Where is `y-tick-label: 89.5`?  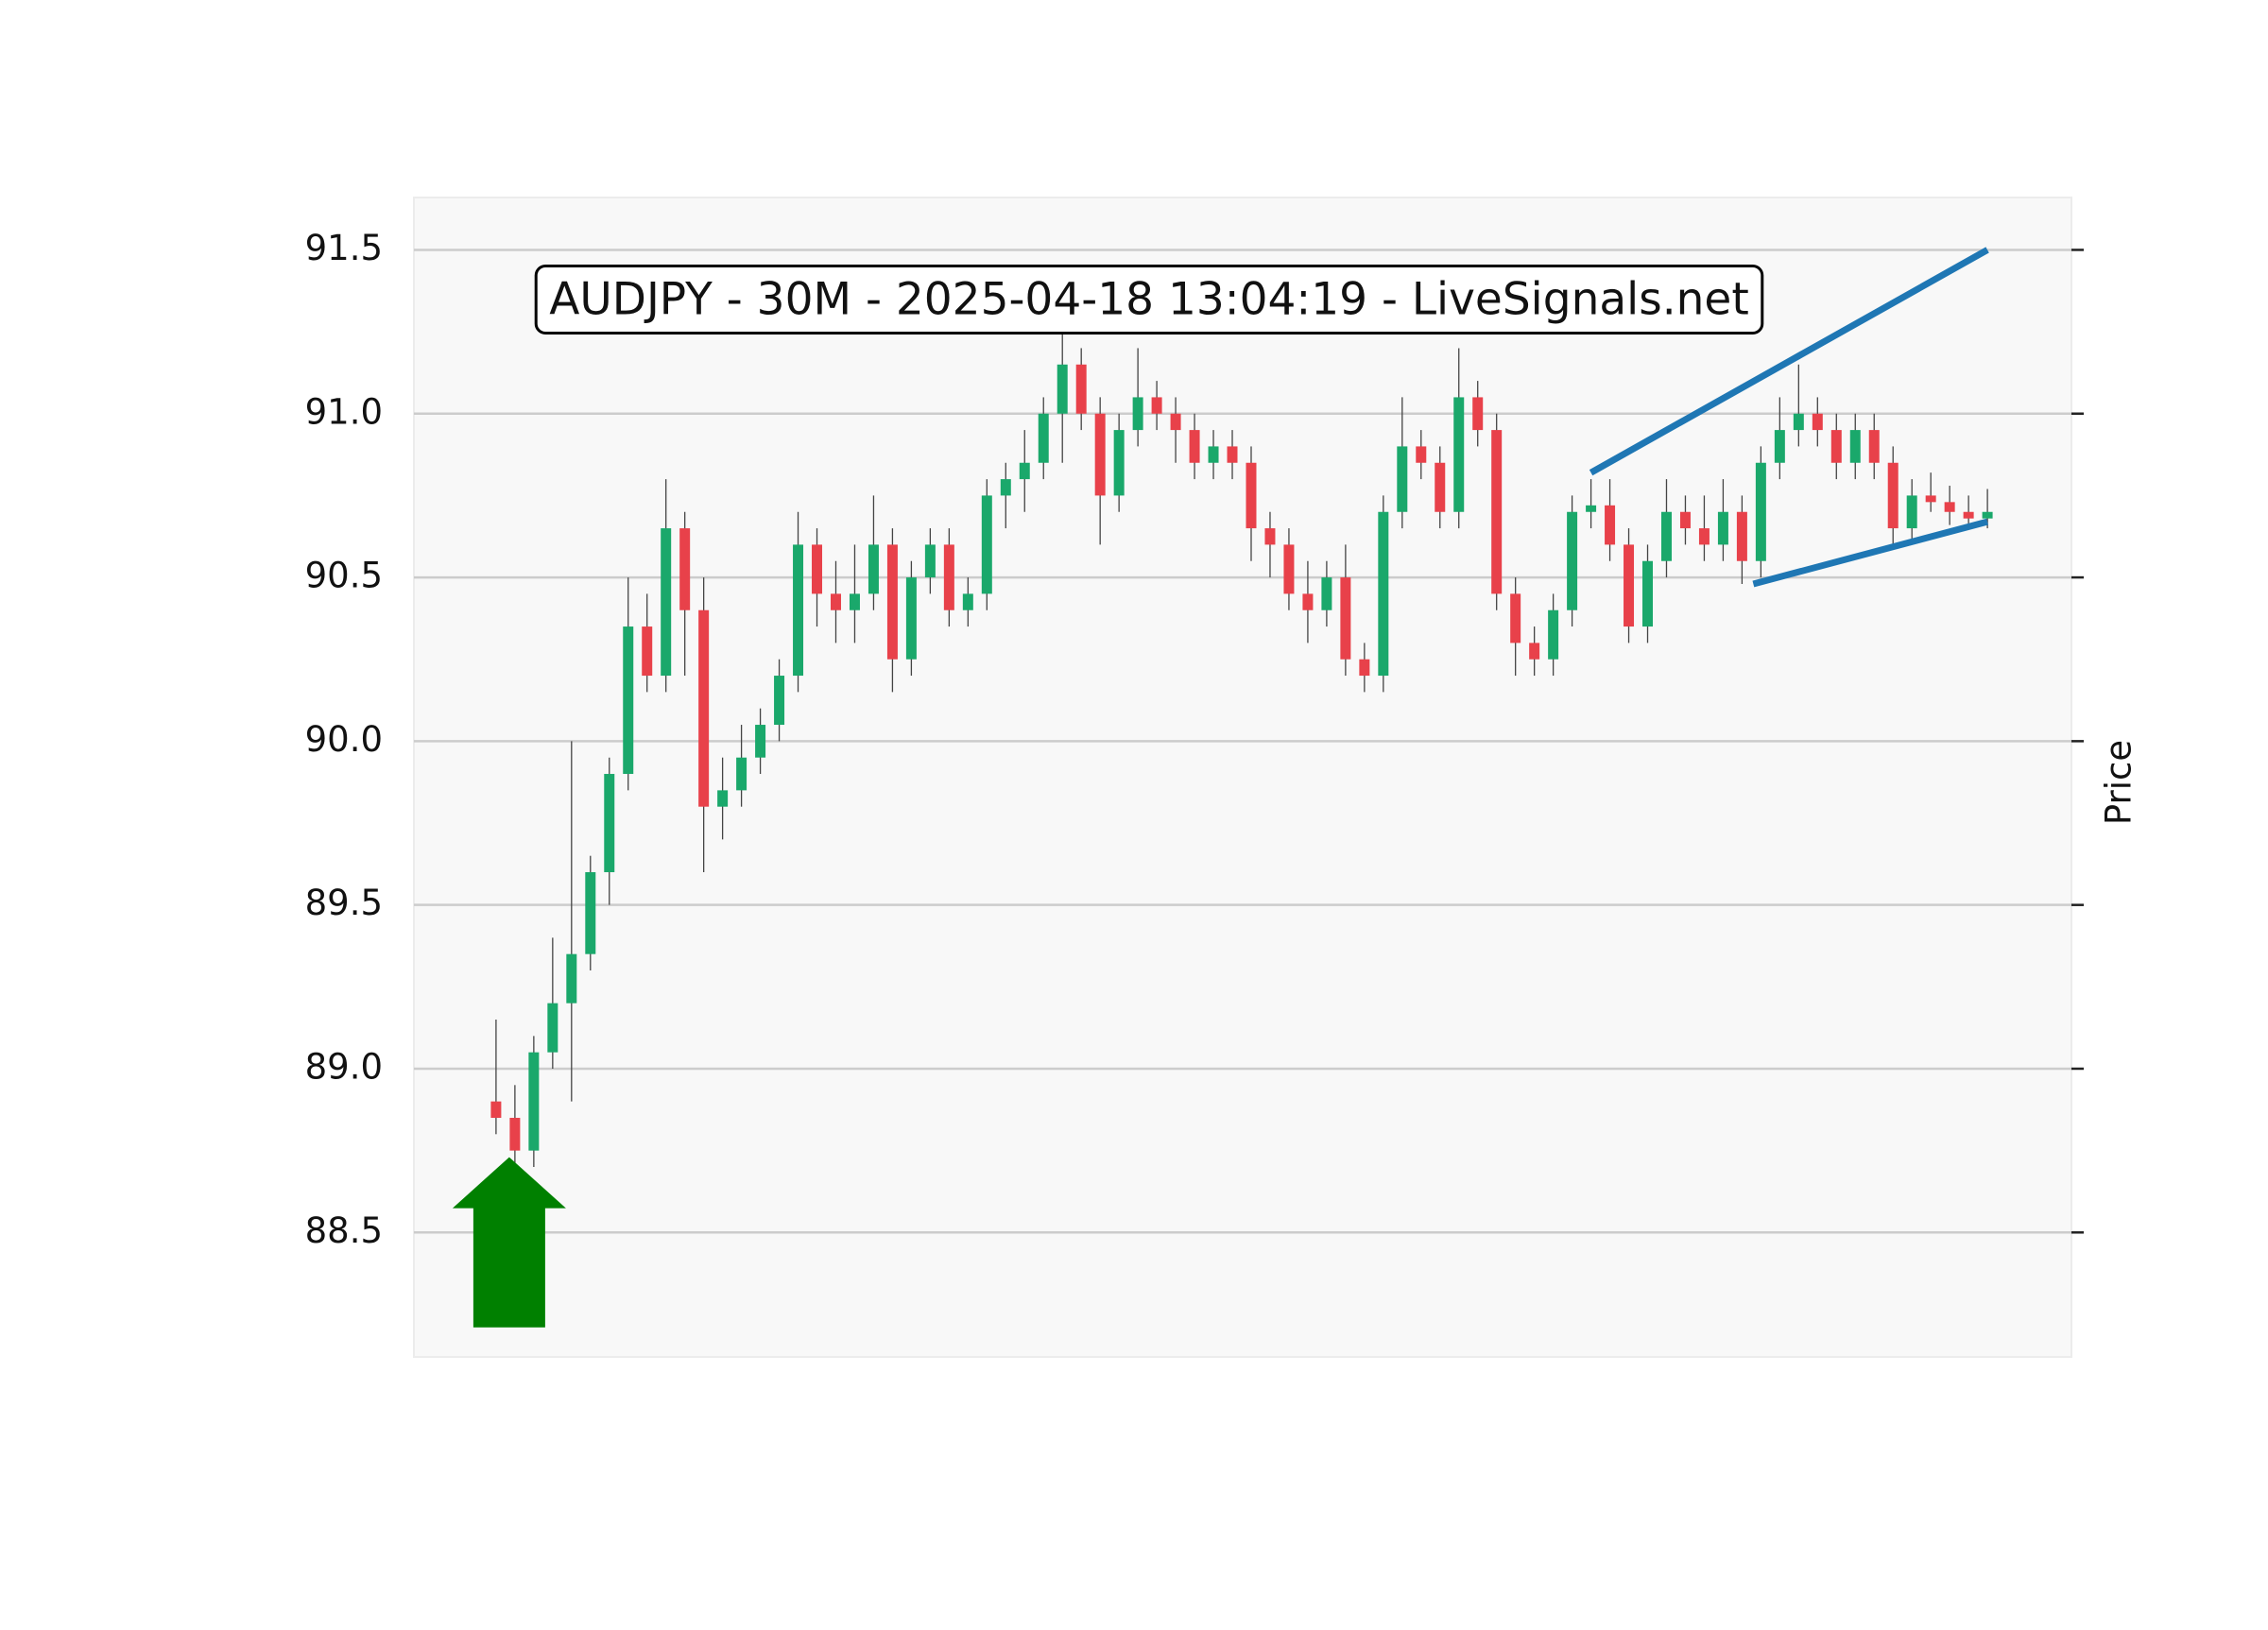 y-tick-label: 89.5 is located at coordinates (344, 903).